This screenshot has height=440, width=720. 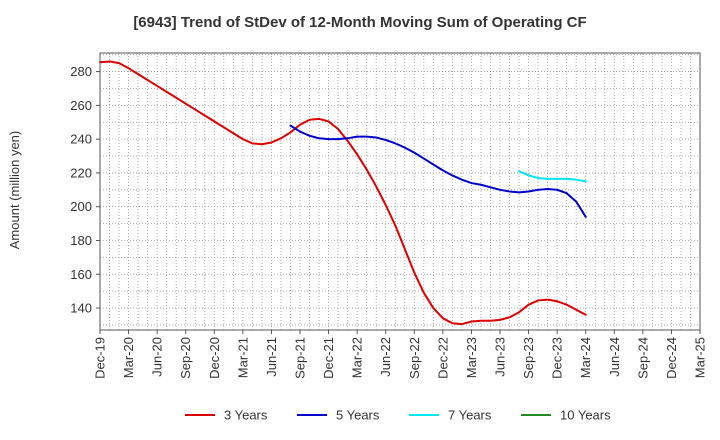 I want to click on x-tick-label: Dec-20, so click(x=214, y=358).